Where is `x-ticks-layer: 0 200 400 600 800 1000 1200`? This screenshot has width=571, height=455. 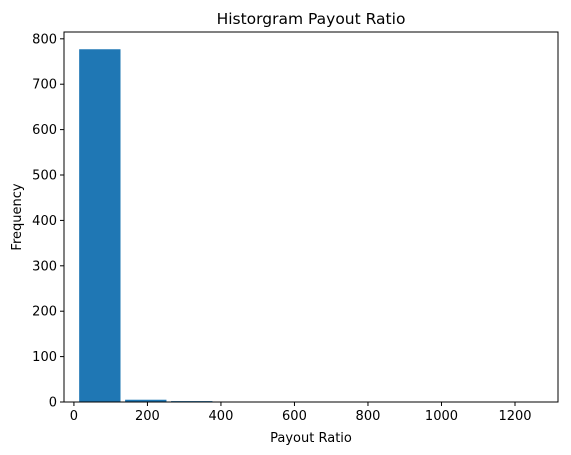
x-ticks-layer: 0 200 400 600 800 1000 1200 is located at coordinates (301, 413).